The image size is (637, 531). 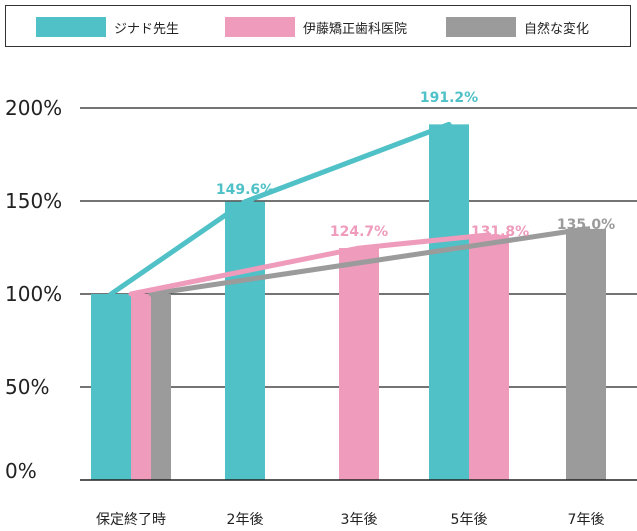 What do you see at coordinates (469, 520) in the screenshot?
I see `x-tick-label: 5年後` at bounding box center [469, 520].